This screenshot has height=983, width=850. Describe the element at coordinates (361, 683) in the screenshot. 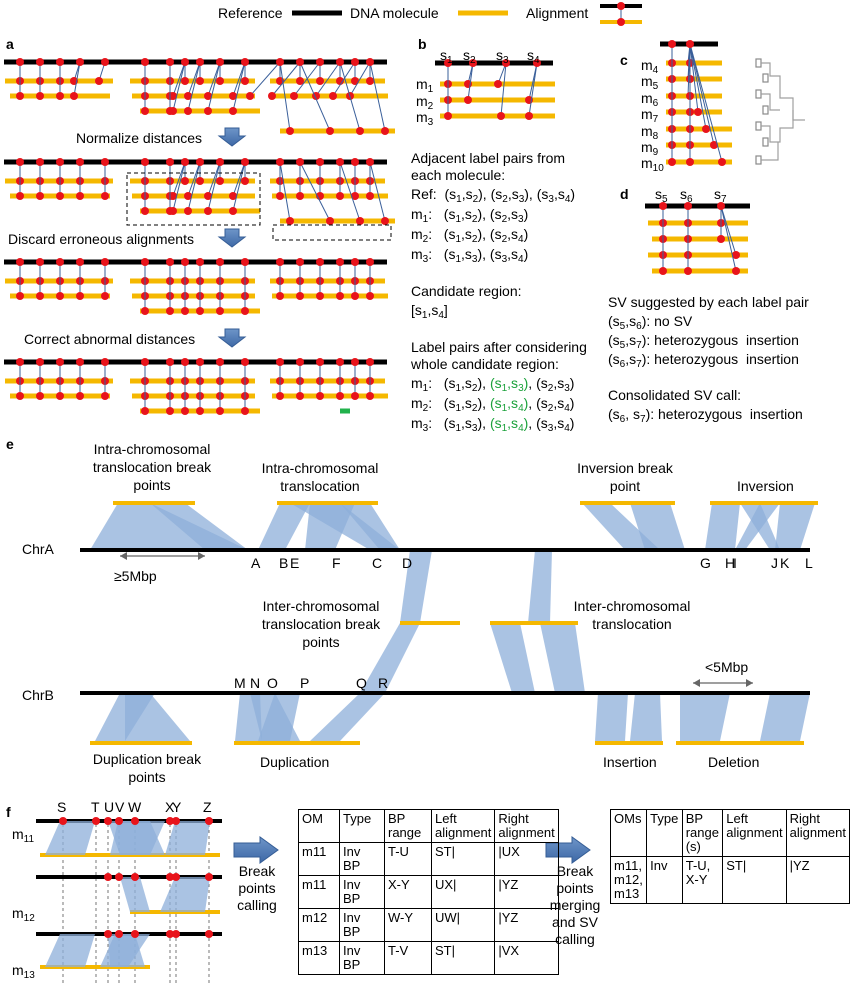

I see `chrB-letter: Q` at that location.